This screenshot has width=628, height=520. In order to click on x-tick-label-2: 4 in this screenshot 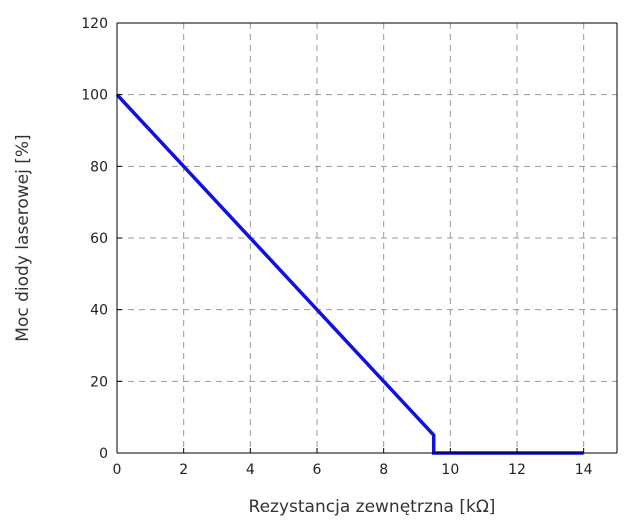, I will do `click(250, 470)`.